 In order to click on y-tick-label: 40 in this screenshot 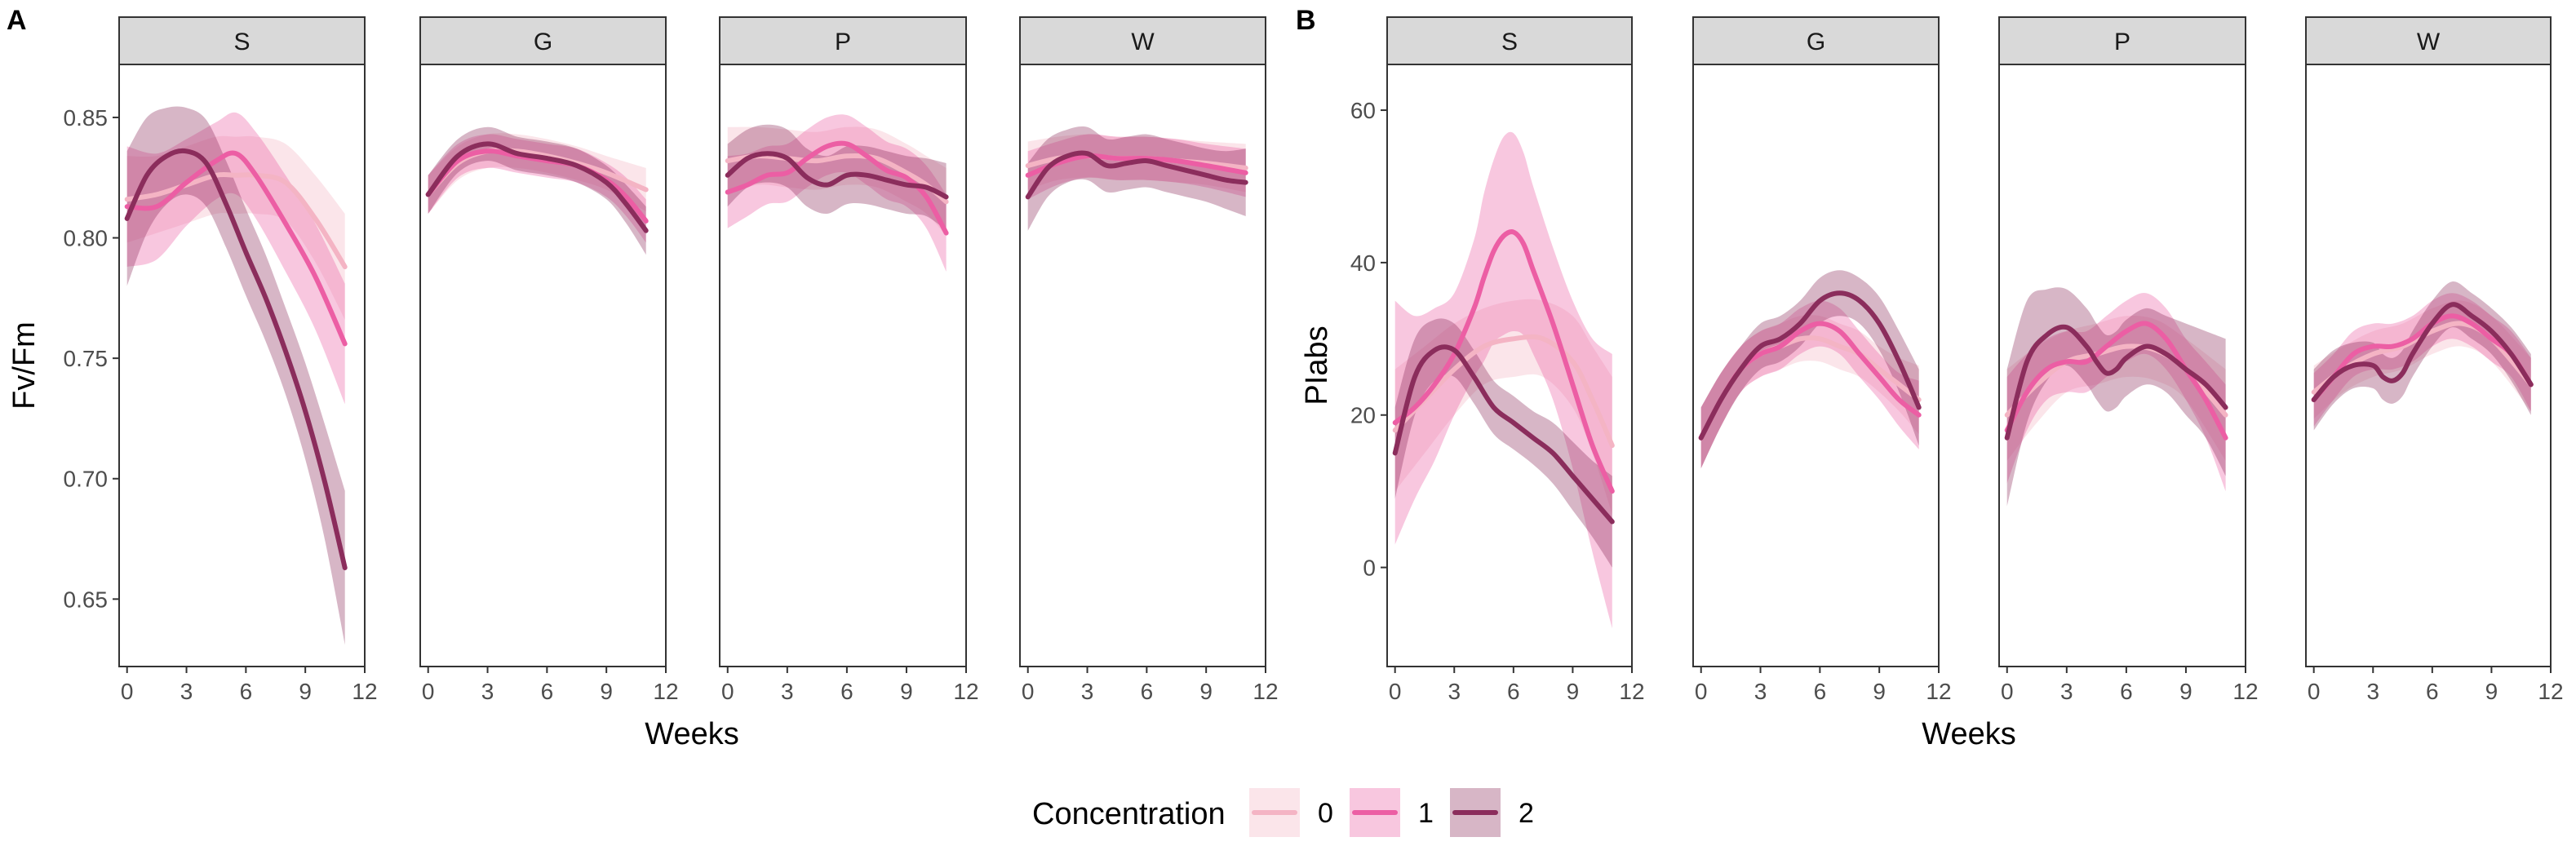, I will do `click(1363, 263)`.